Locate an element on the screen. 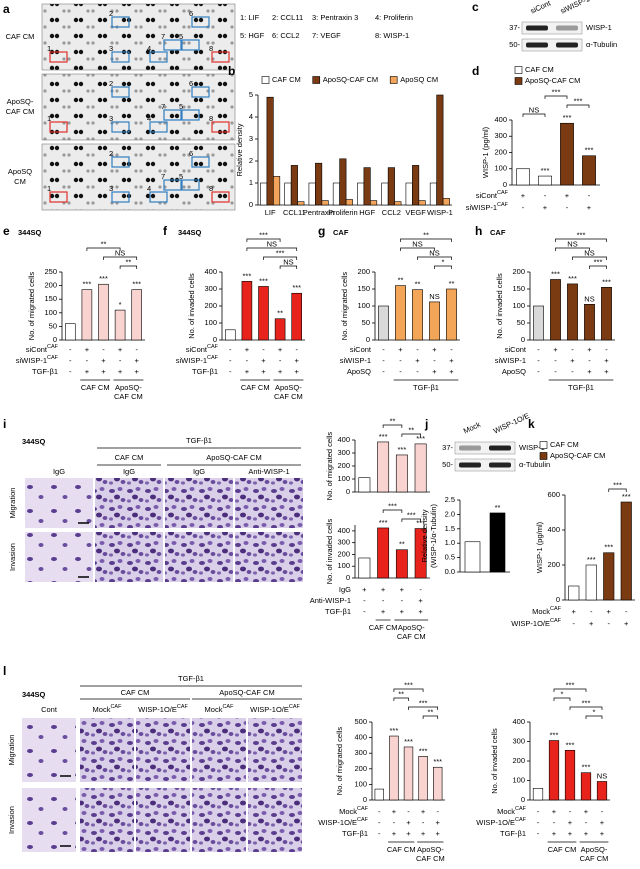 Image resolution: width=640 pixels, height=869 pixels. condition-label: WISP-1O/ECAF is located at coordinates (536, 623).